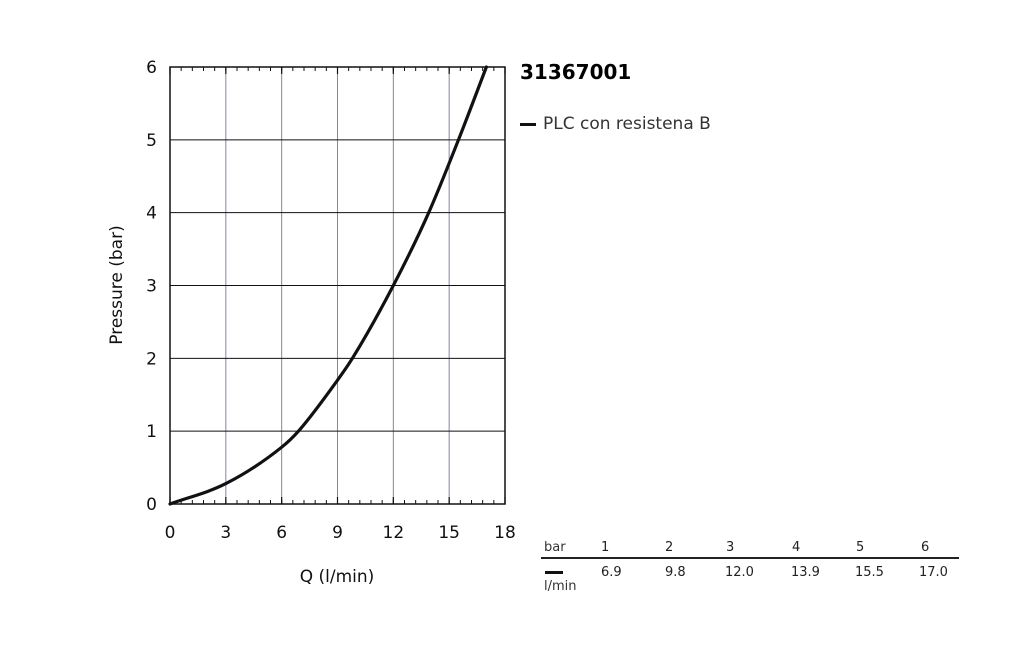  I want to click on table-rule, so click(750, 558).